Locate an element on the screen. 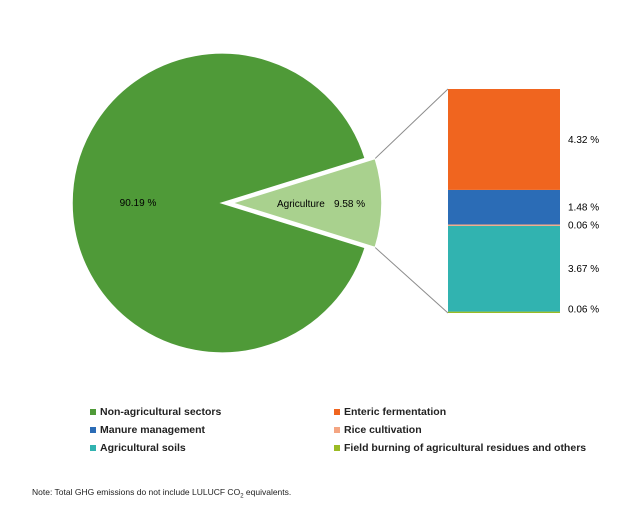 The height and width of the screenshot is (505, 621). legend-label: Non-agricultural sectors is located at coordinates (161, 412).